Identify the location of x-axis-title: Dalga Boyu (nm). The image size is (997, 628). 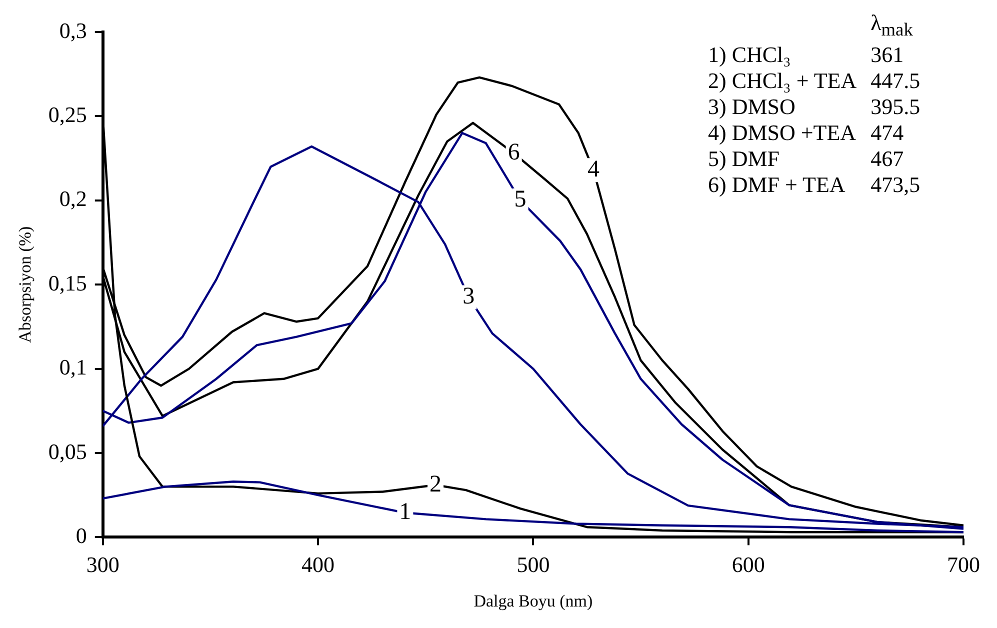
(533, 600).